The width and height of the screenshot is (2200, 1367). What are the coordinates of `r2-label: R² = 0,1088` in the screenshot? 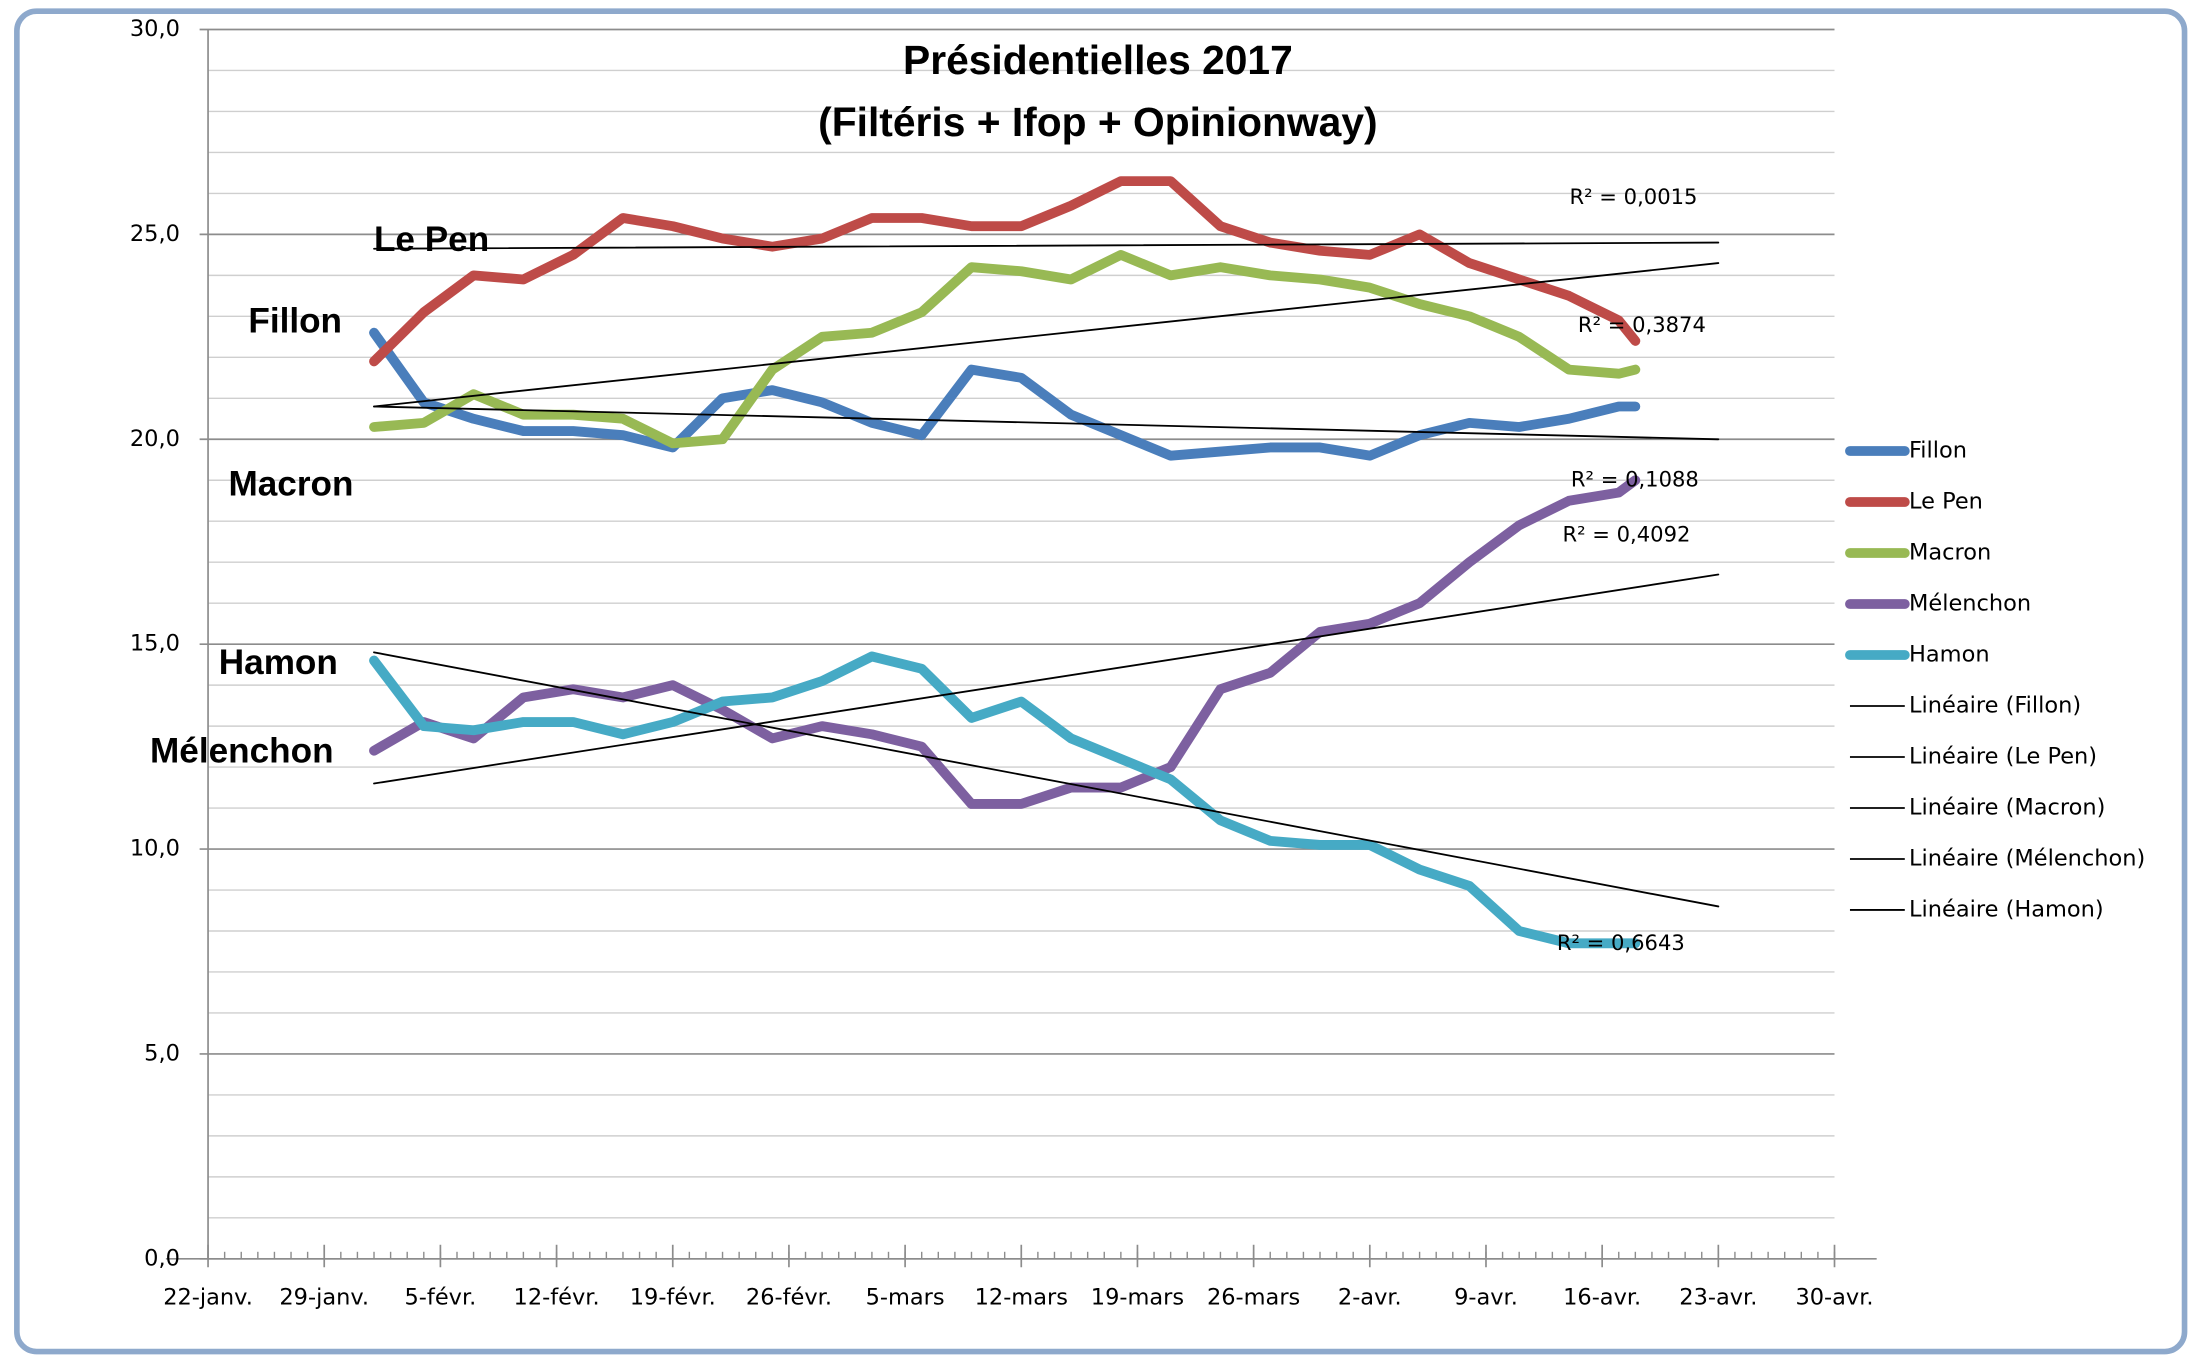 It's located at (1635, 478).